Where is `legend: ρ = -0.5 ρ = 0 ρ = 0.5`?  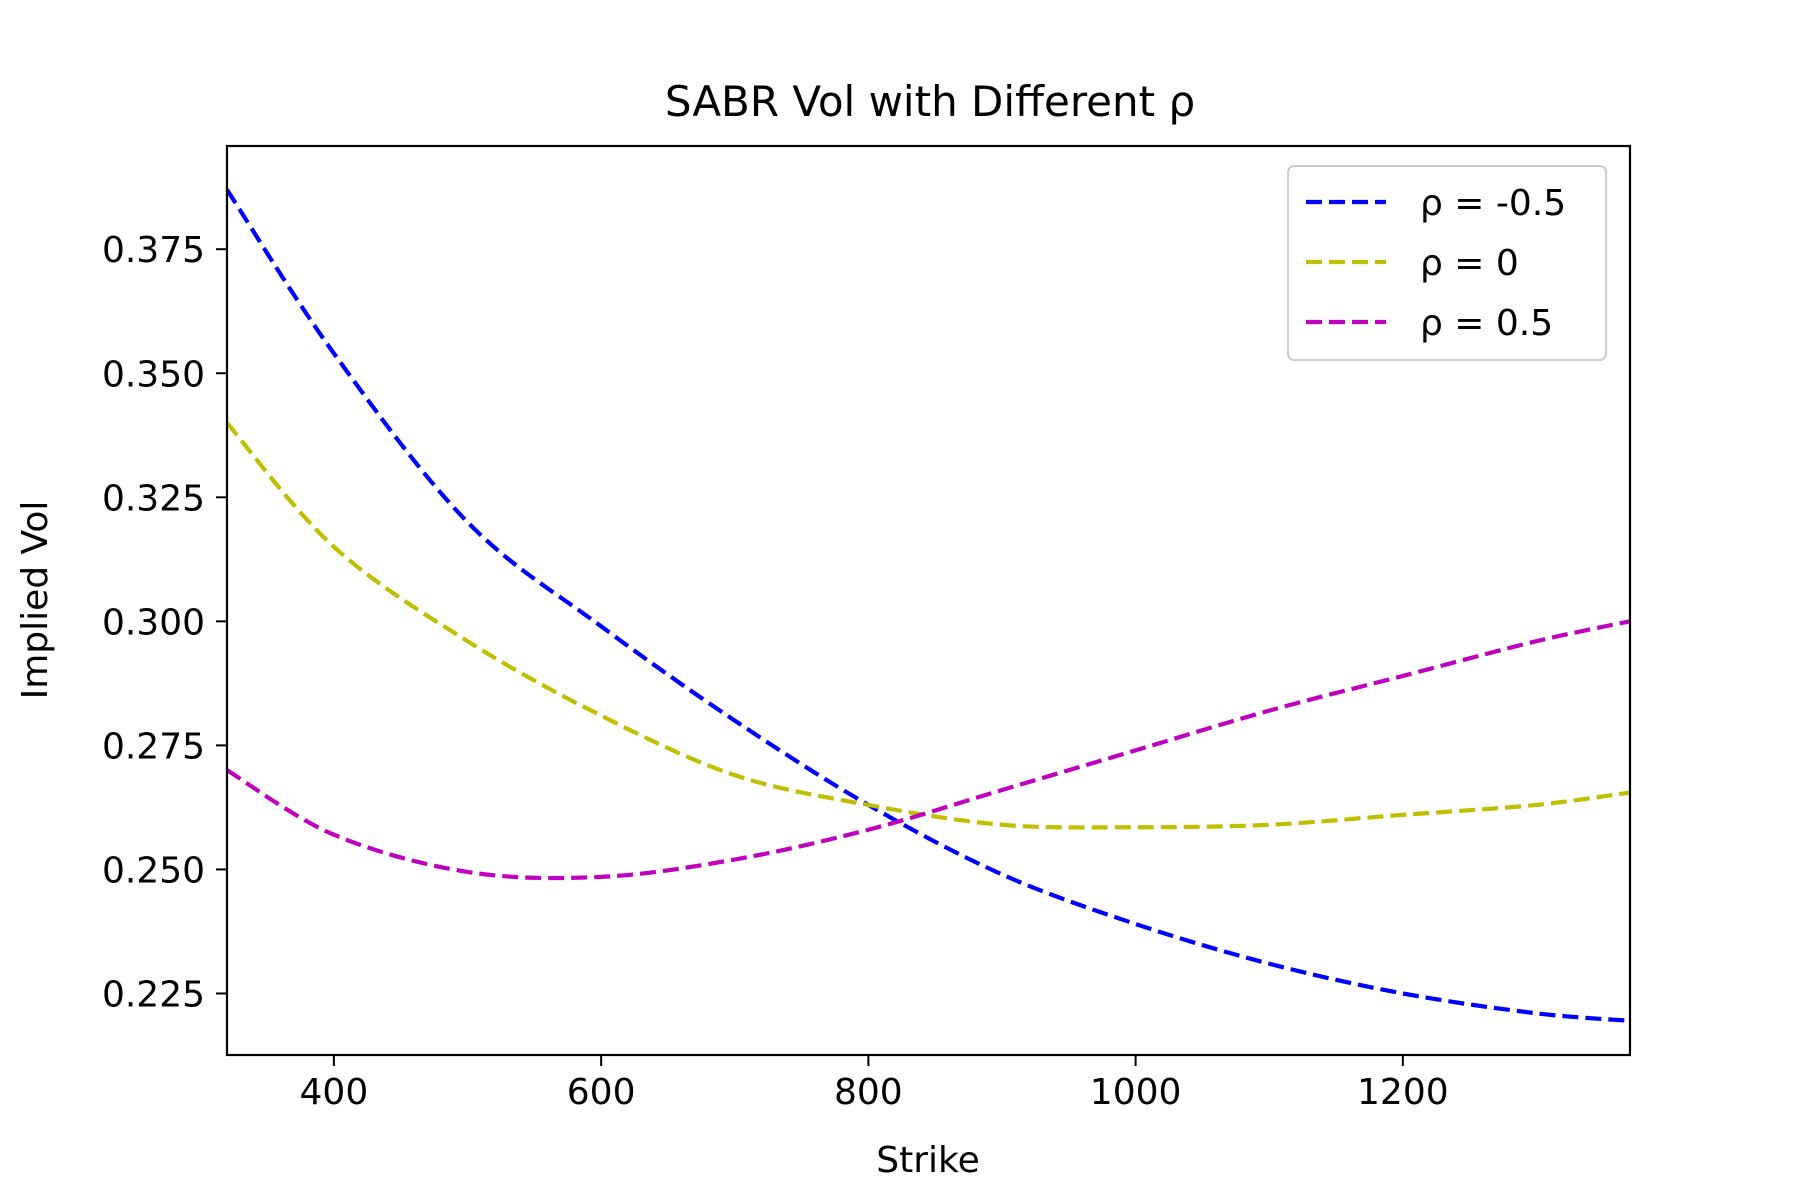 legend: ρ = -0.5 ρ = 0 ρ = 0.5 is located at coordinates (1447, 263).